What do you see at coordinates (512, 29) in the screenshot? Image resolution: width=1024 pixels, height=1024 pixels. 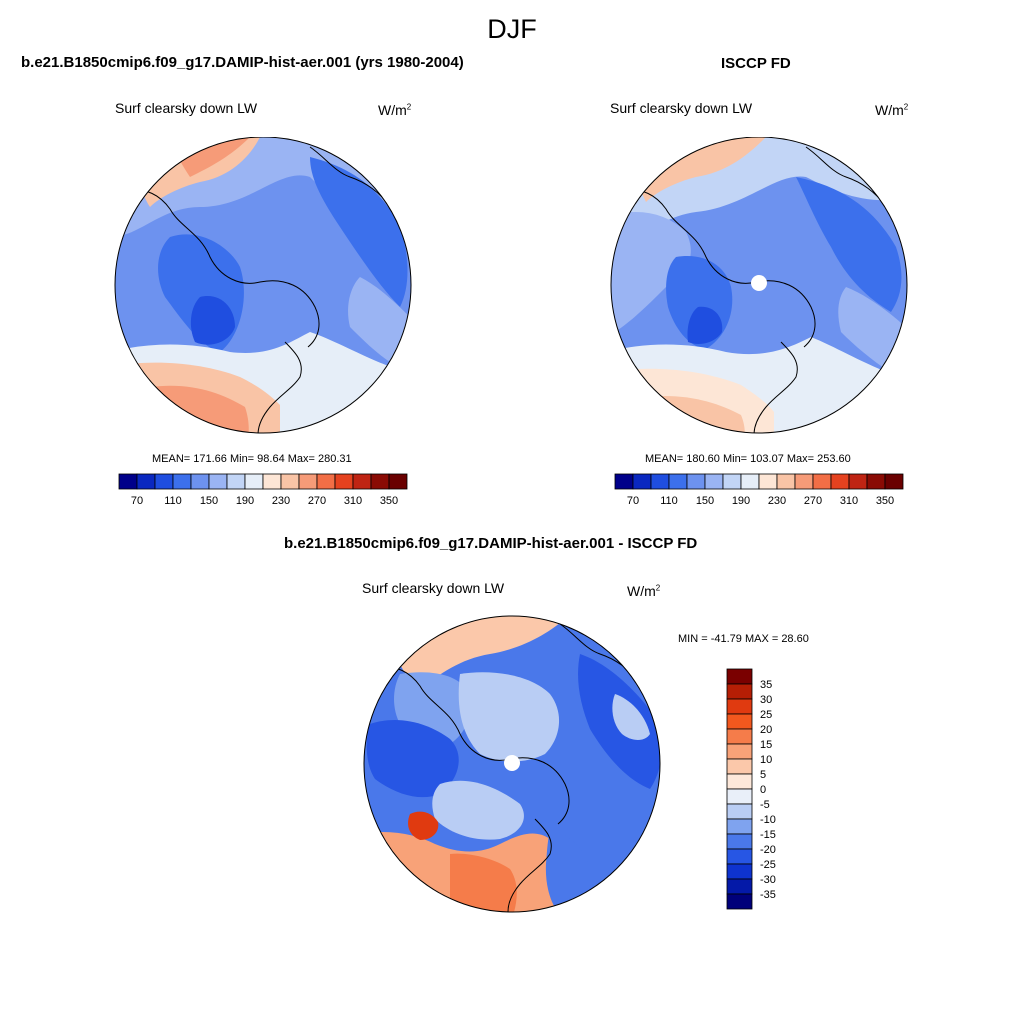 I see `figure-title: DJF` at bounding box center [512, 29].